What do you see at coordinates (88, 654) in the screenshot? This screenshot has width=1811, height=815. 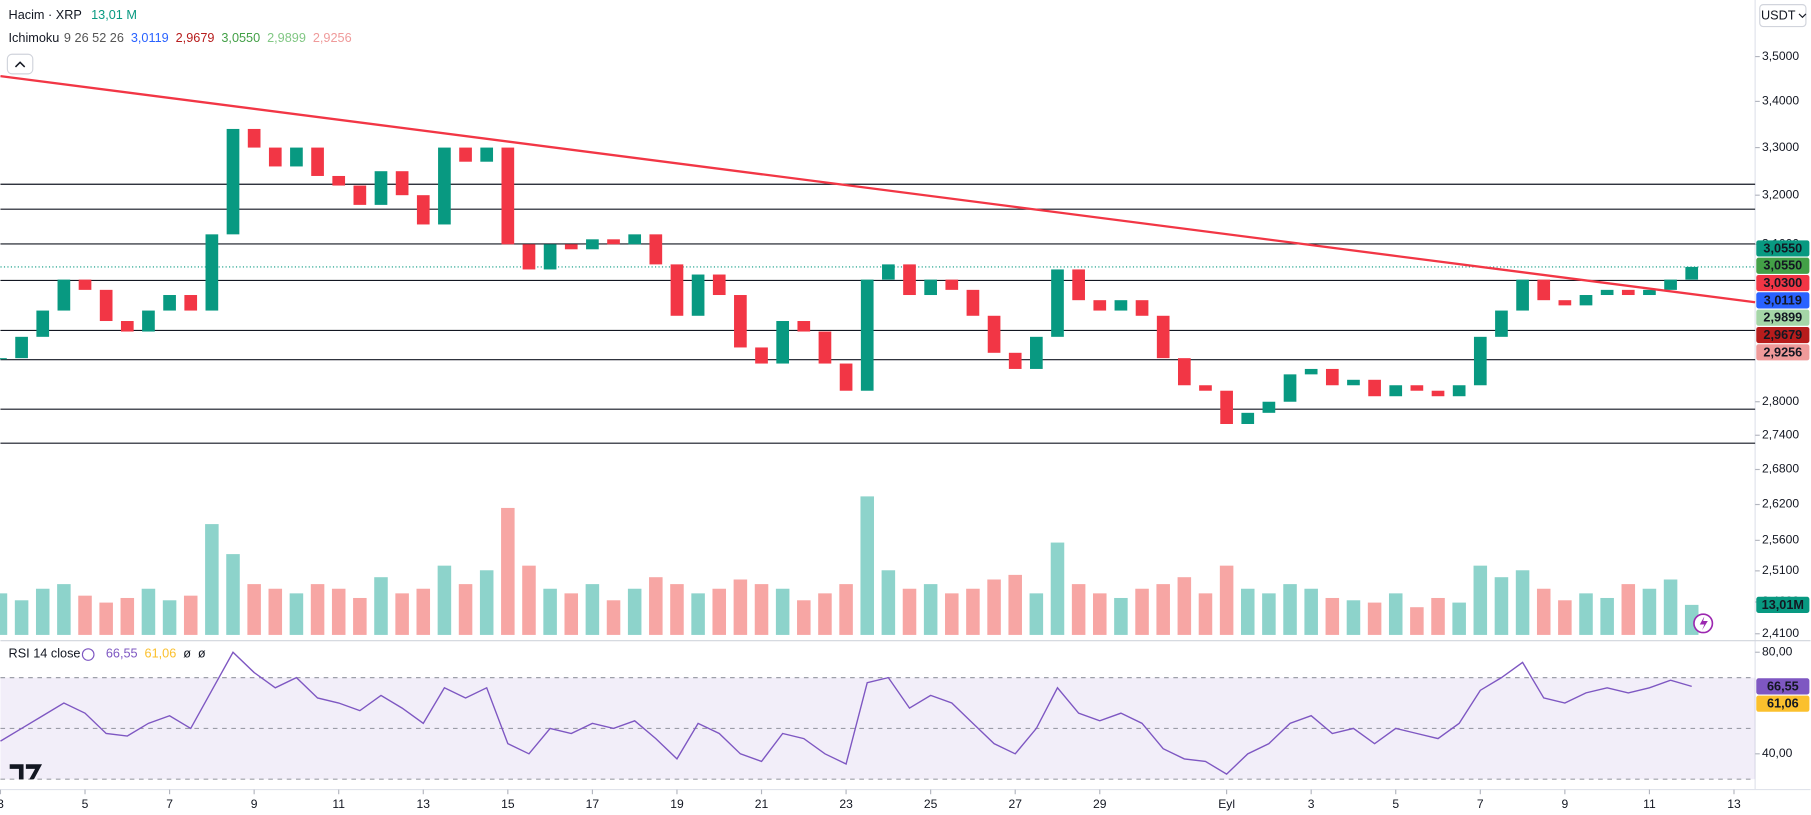 I see `rsi-settings-icon` at bounding box center [88, 654].